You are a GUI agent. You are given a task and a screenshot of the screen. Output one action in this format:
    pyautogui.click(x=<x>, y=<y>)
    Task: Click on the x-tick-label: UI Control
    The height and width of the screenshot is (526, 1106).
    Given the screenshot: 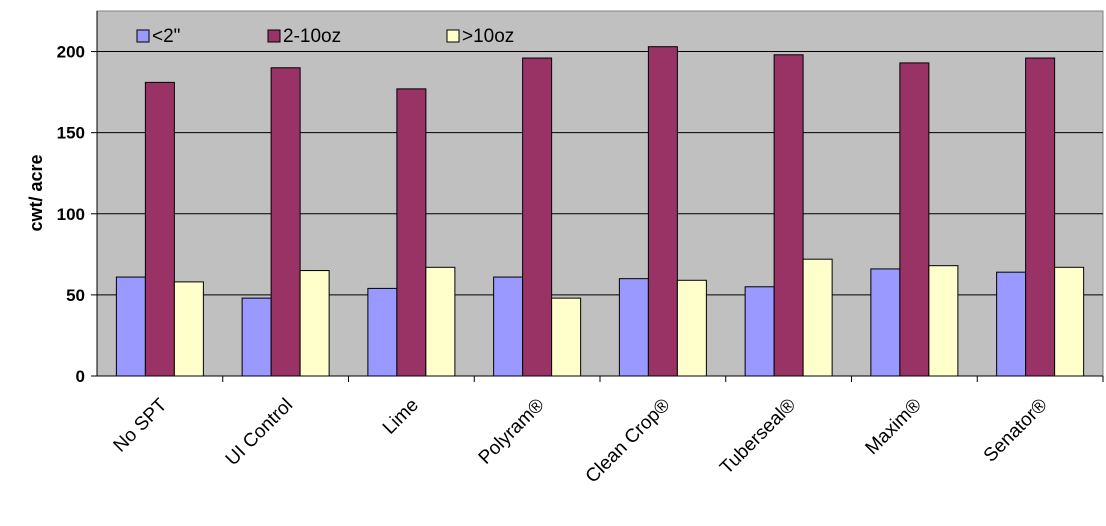 What is the action you would take?
    pyautogui.click(x=259, y=432)
    